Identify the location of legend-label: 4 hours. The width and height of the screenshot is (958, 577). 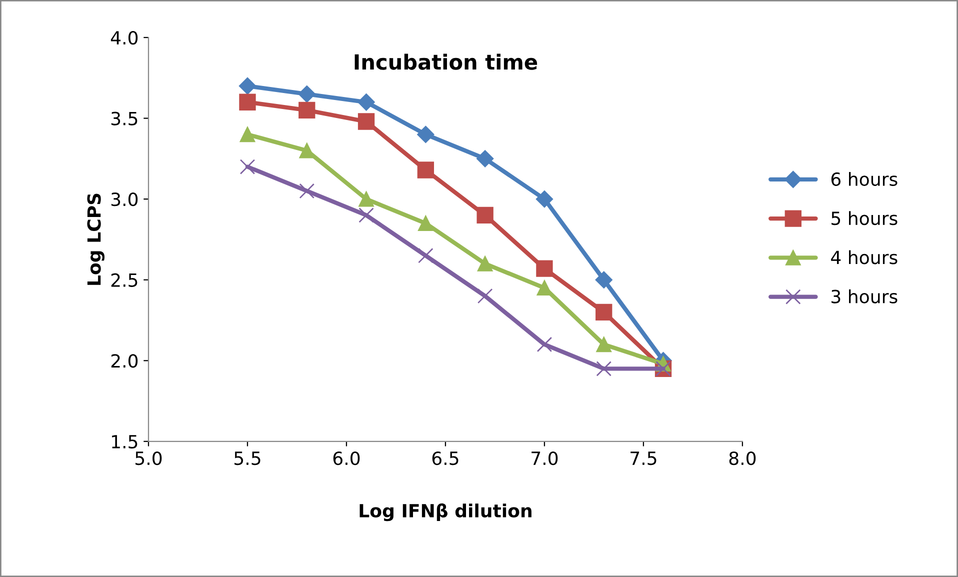
(864, 257).